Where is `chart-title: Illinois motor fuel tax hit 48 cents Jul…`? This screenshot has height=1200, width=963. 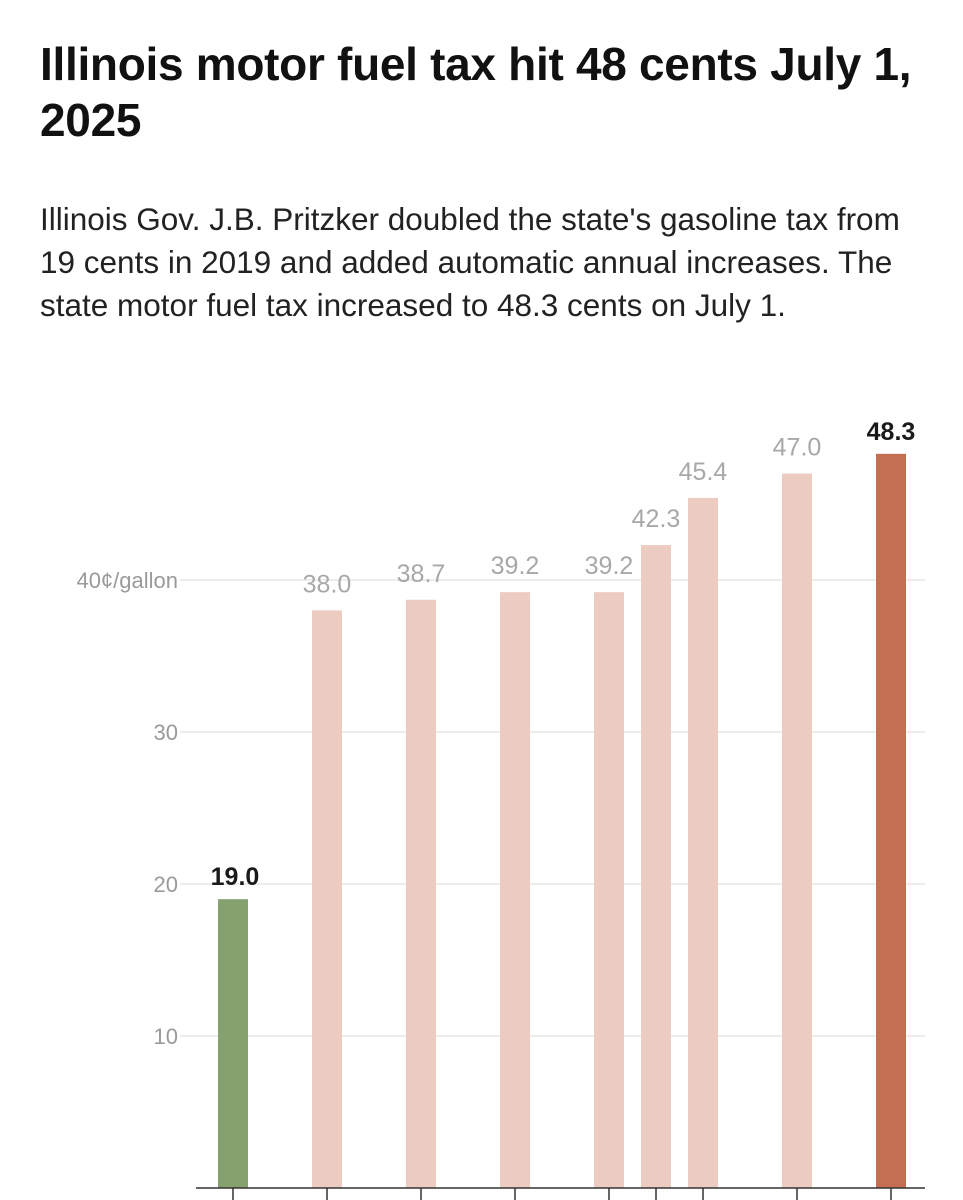
chart-title: Illinois motor fuel tax hit 48 cents Jul… is located at coordinates (476, 92).